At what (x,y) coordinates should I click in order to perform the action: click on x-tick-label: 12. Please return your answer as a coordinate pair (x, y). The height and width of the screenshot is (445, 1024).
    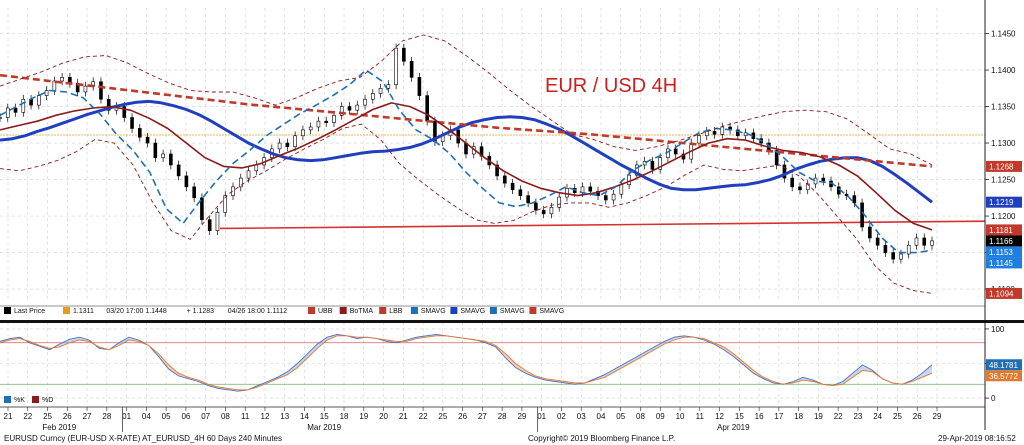
    Looking at the image, I should click on (719, 416).